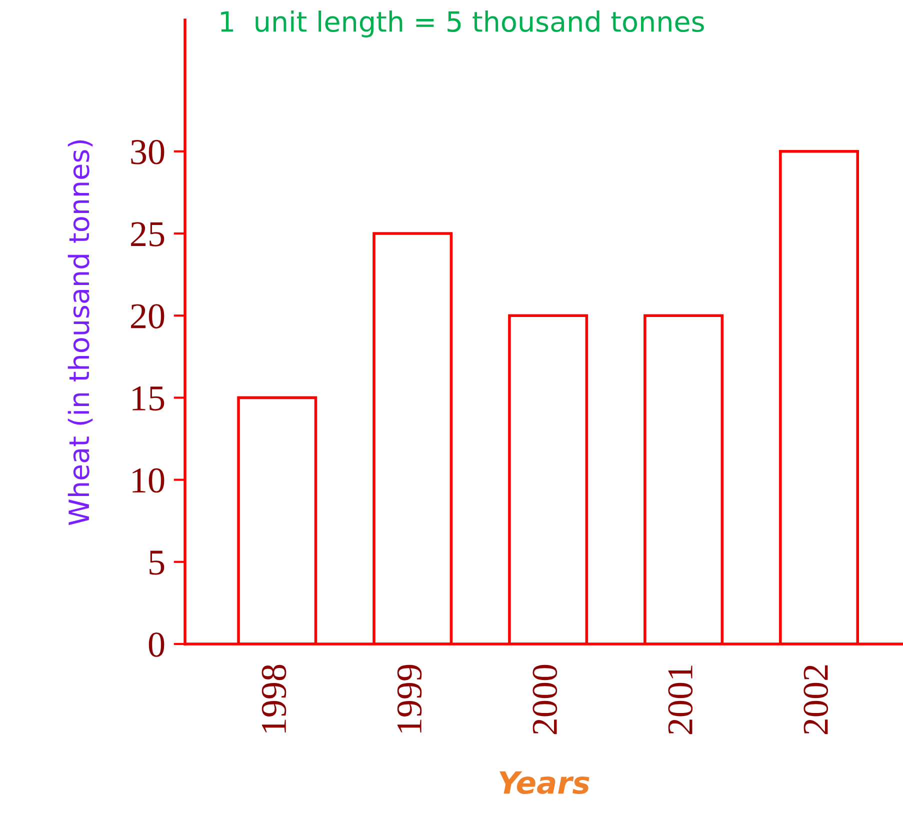 Image resolution: width=903 pixels, height=830 pixels. What do you see at coordinates (274, 698) in the screenshot?
I see `x-tick-label: 1998` at bounding box center [274, 698].